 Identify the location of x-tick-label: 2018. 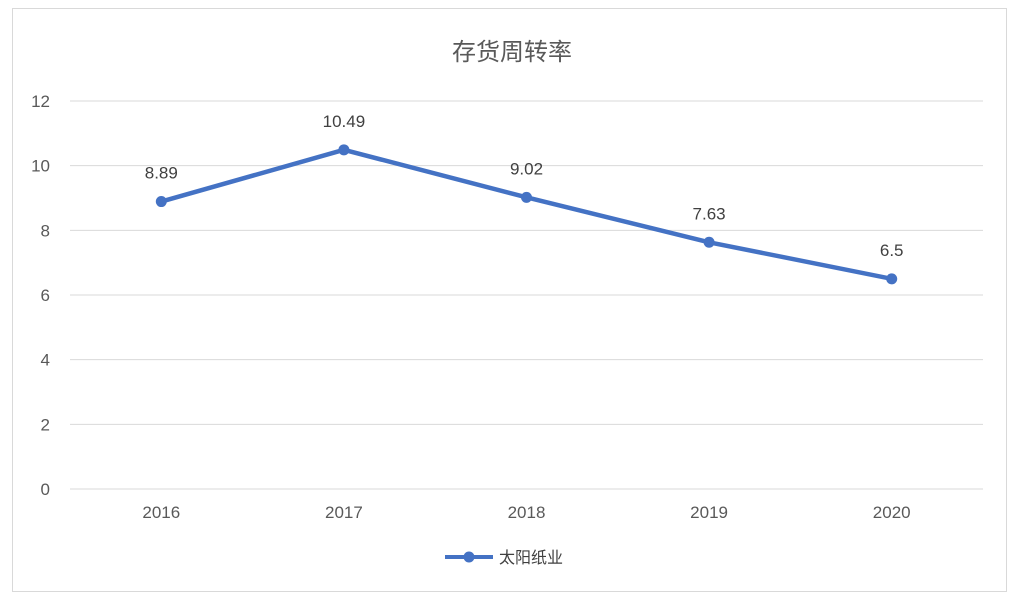
(527, 512).